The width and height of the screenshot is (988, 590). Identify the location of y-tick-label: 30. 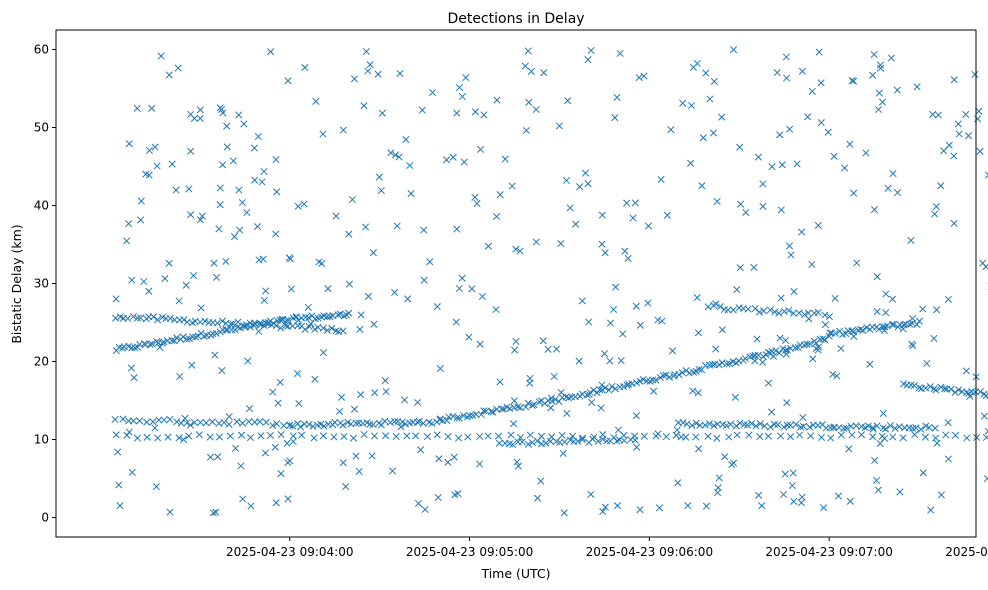
(41, 284).